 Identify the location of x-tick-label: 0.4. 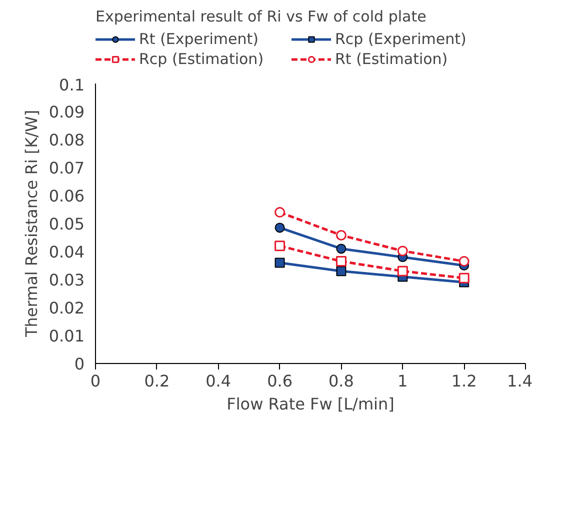
(219, 381).